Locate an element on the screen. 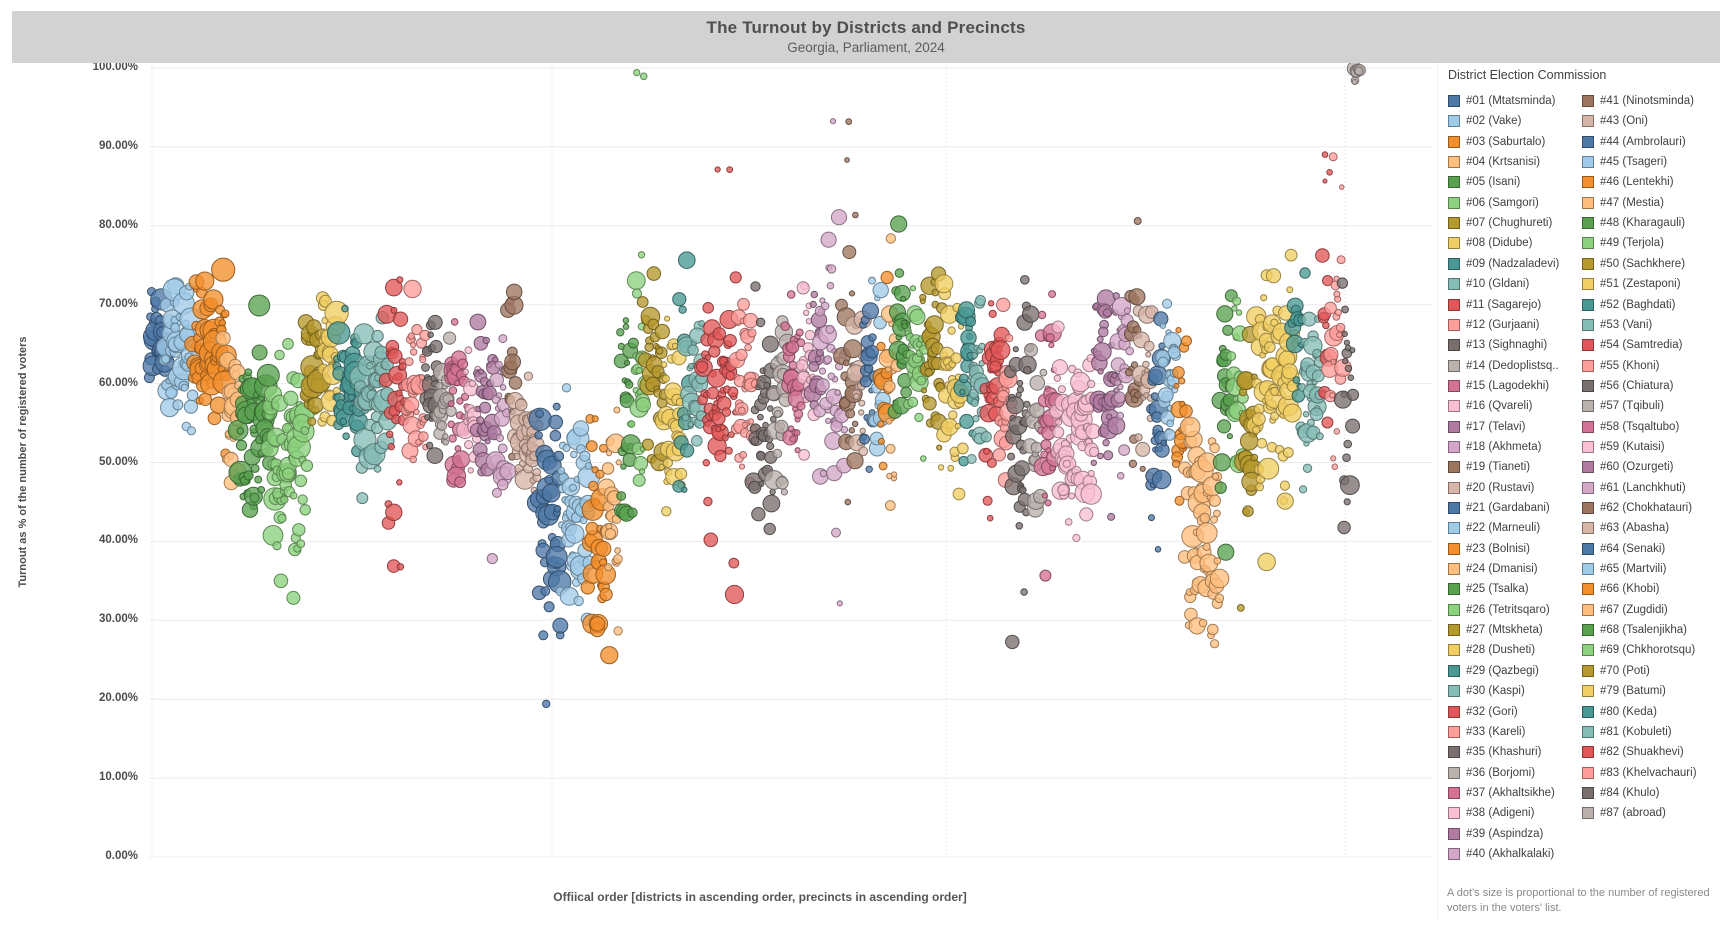 The image size is (1732, 927). legend-item-22: #22 (Marneuli) is located at coordinates (1494, 528).